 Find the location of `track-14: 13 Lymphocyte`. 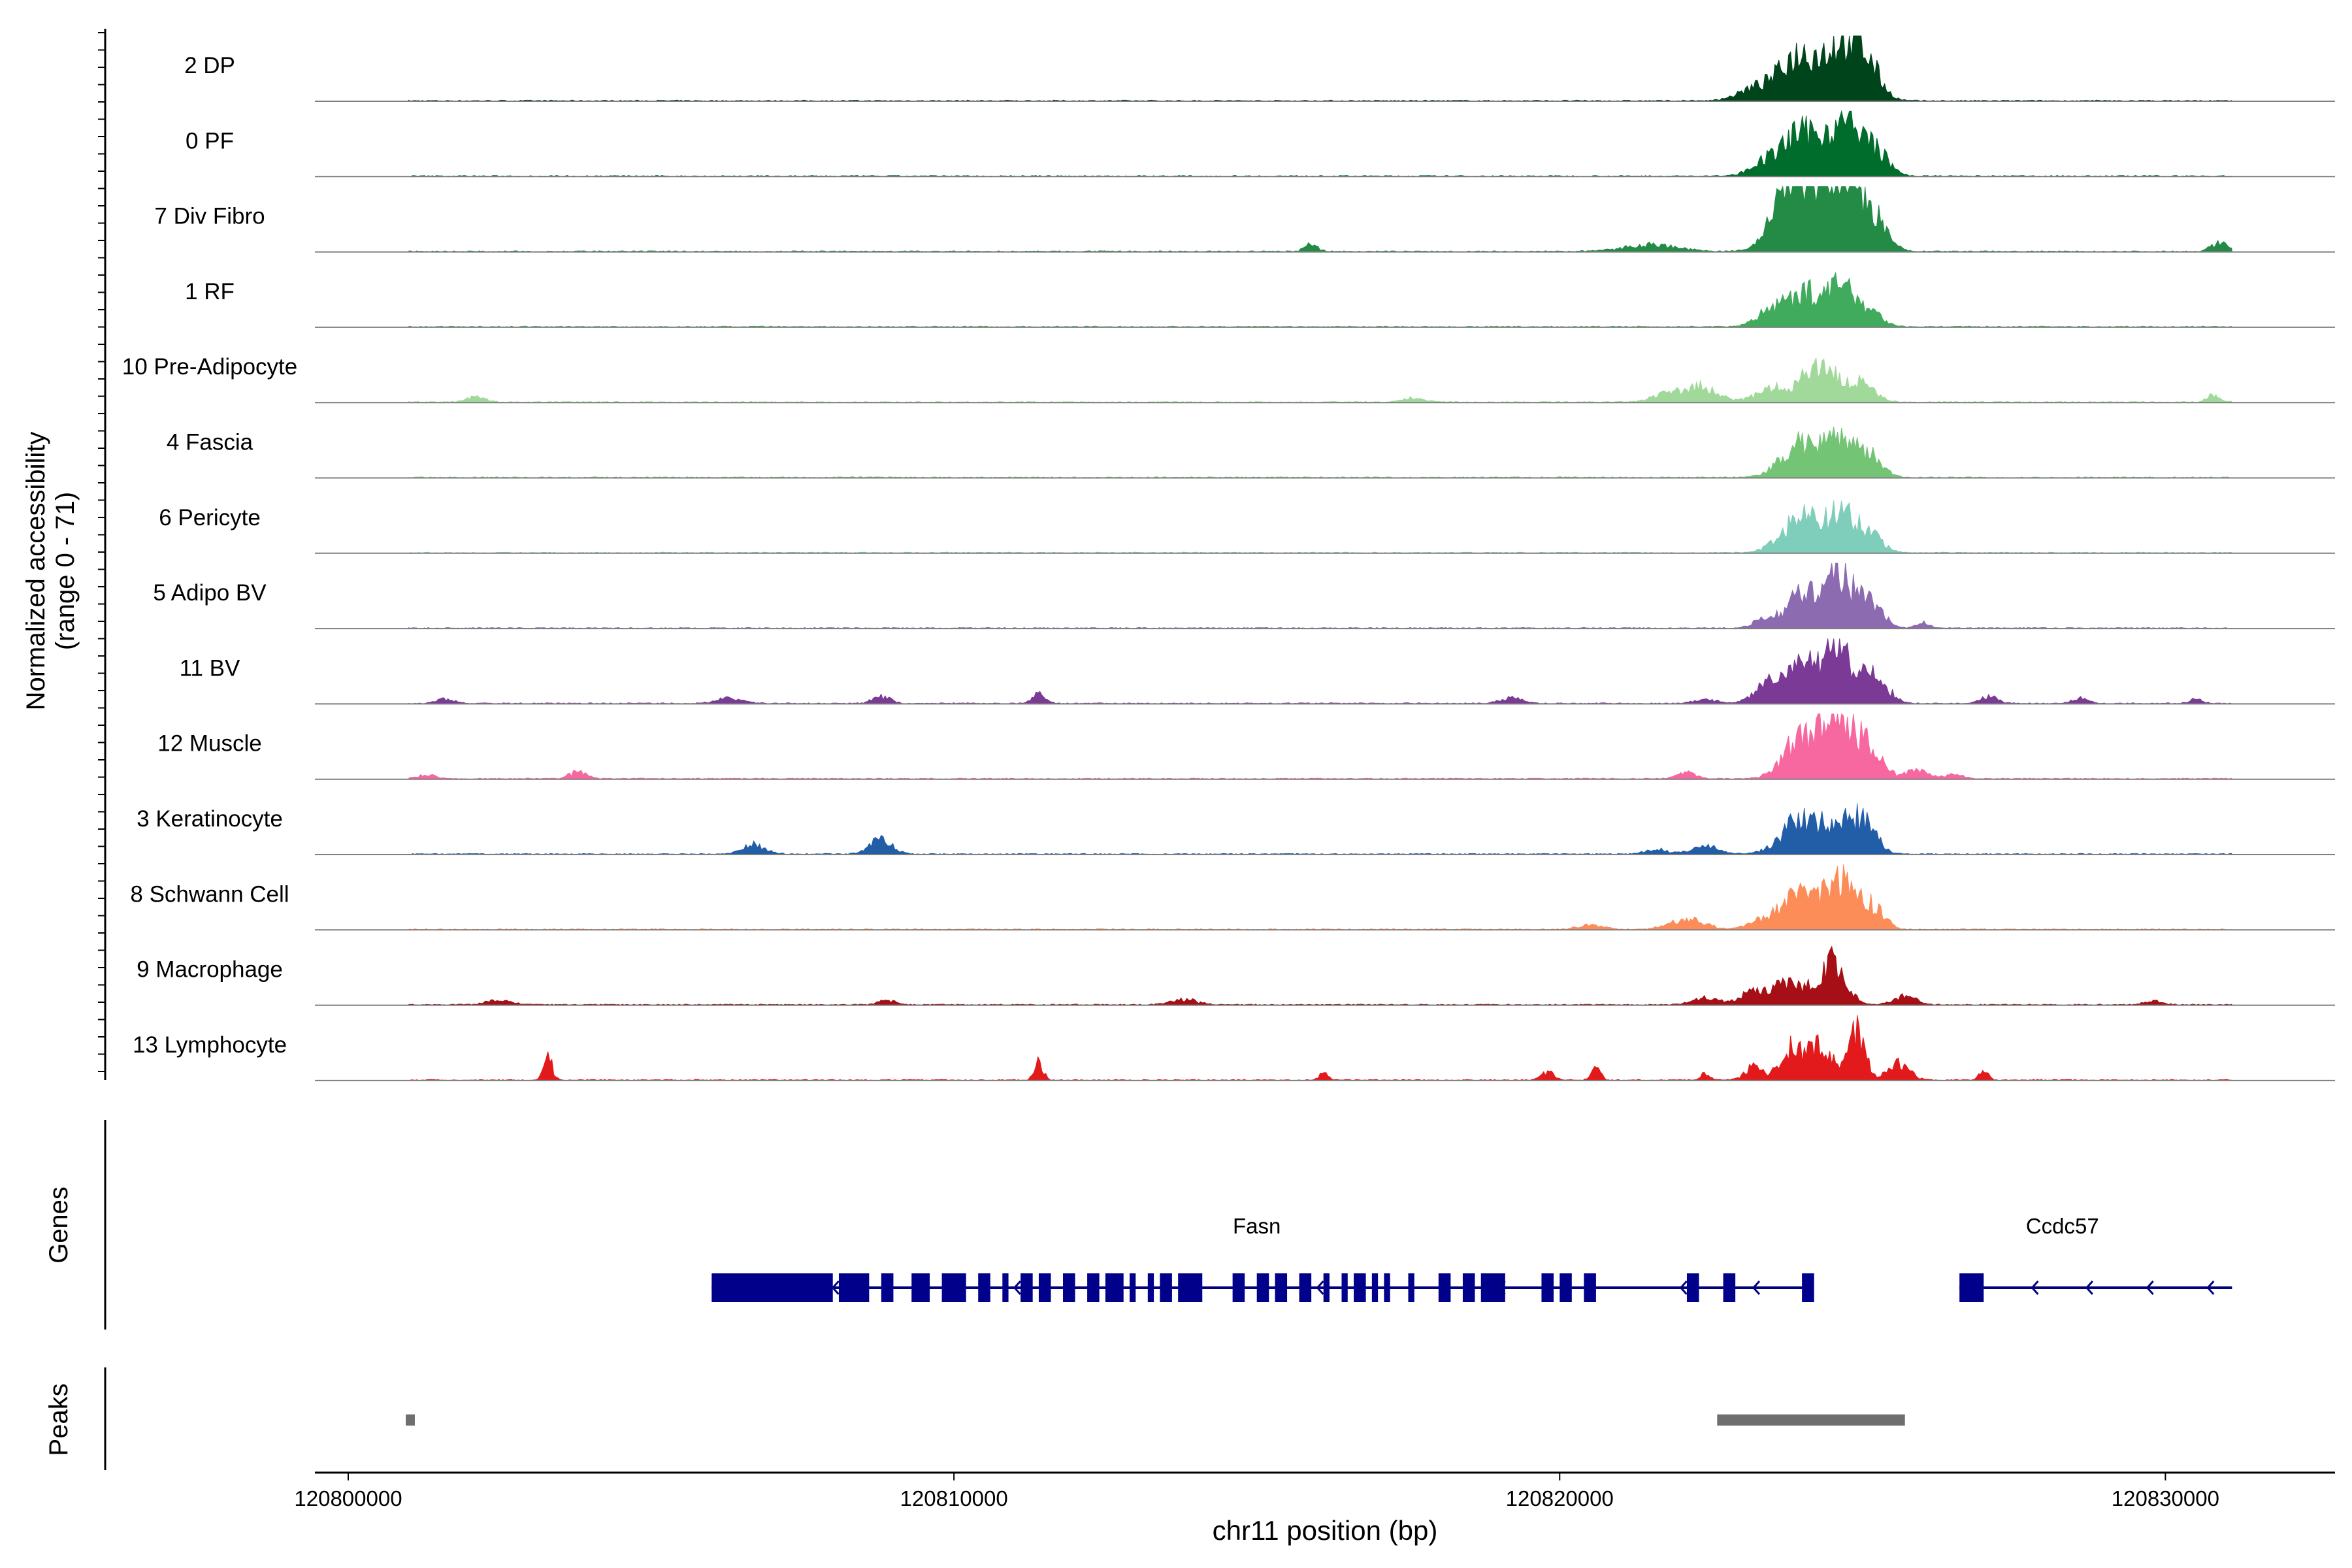

track-14: 13 Lymphocyte is located at coordinates (1234, 1048).